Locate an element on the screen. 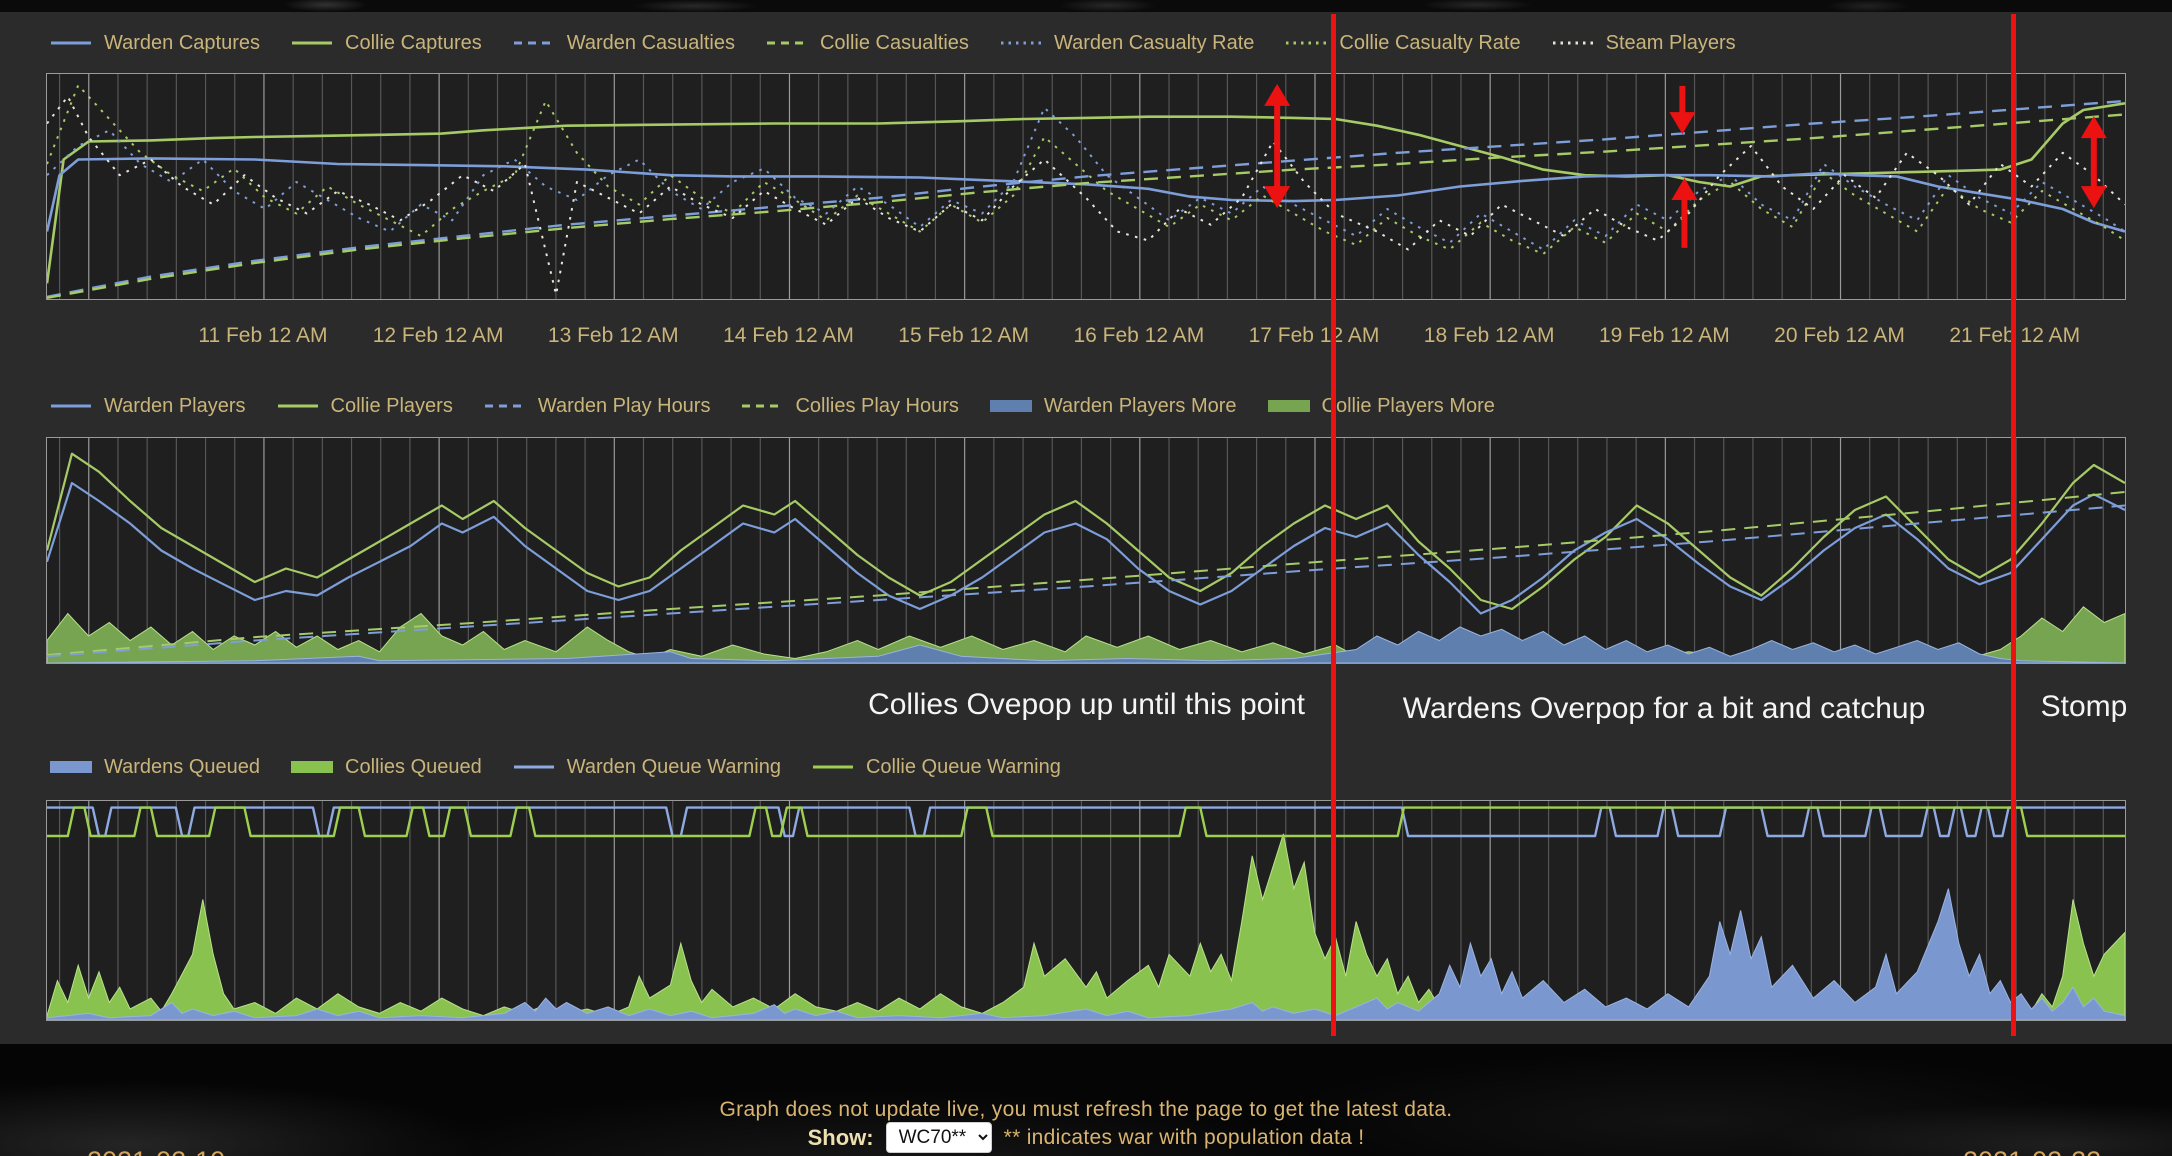  war-select: WC70** is located at coordinates (938, 1137).